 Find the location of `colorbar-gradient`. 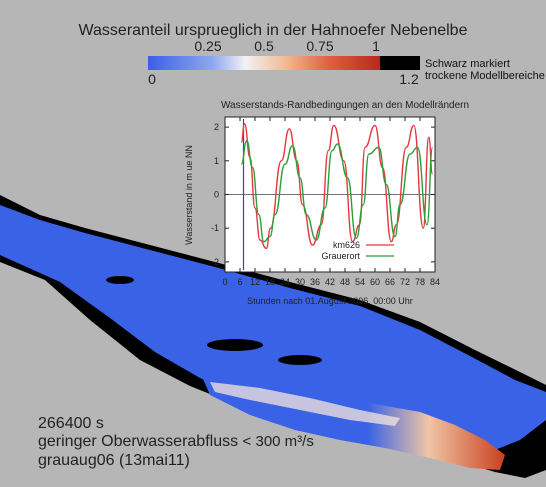

colorbar-gradient is located at coordinates (264, 63).